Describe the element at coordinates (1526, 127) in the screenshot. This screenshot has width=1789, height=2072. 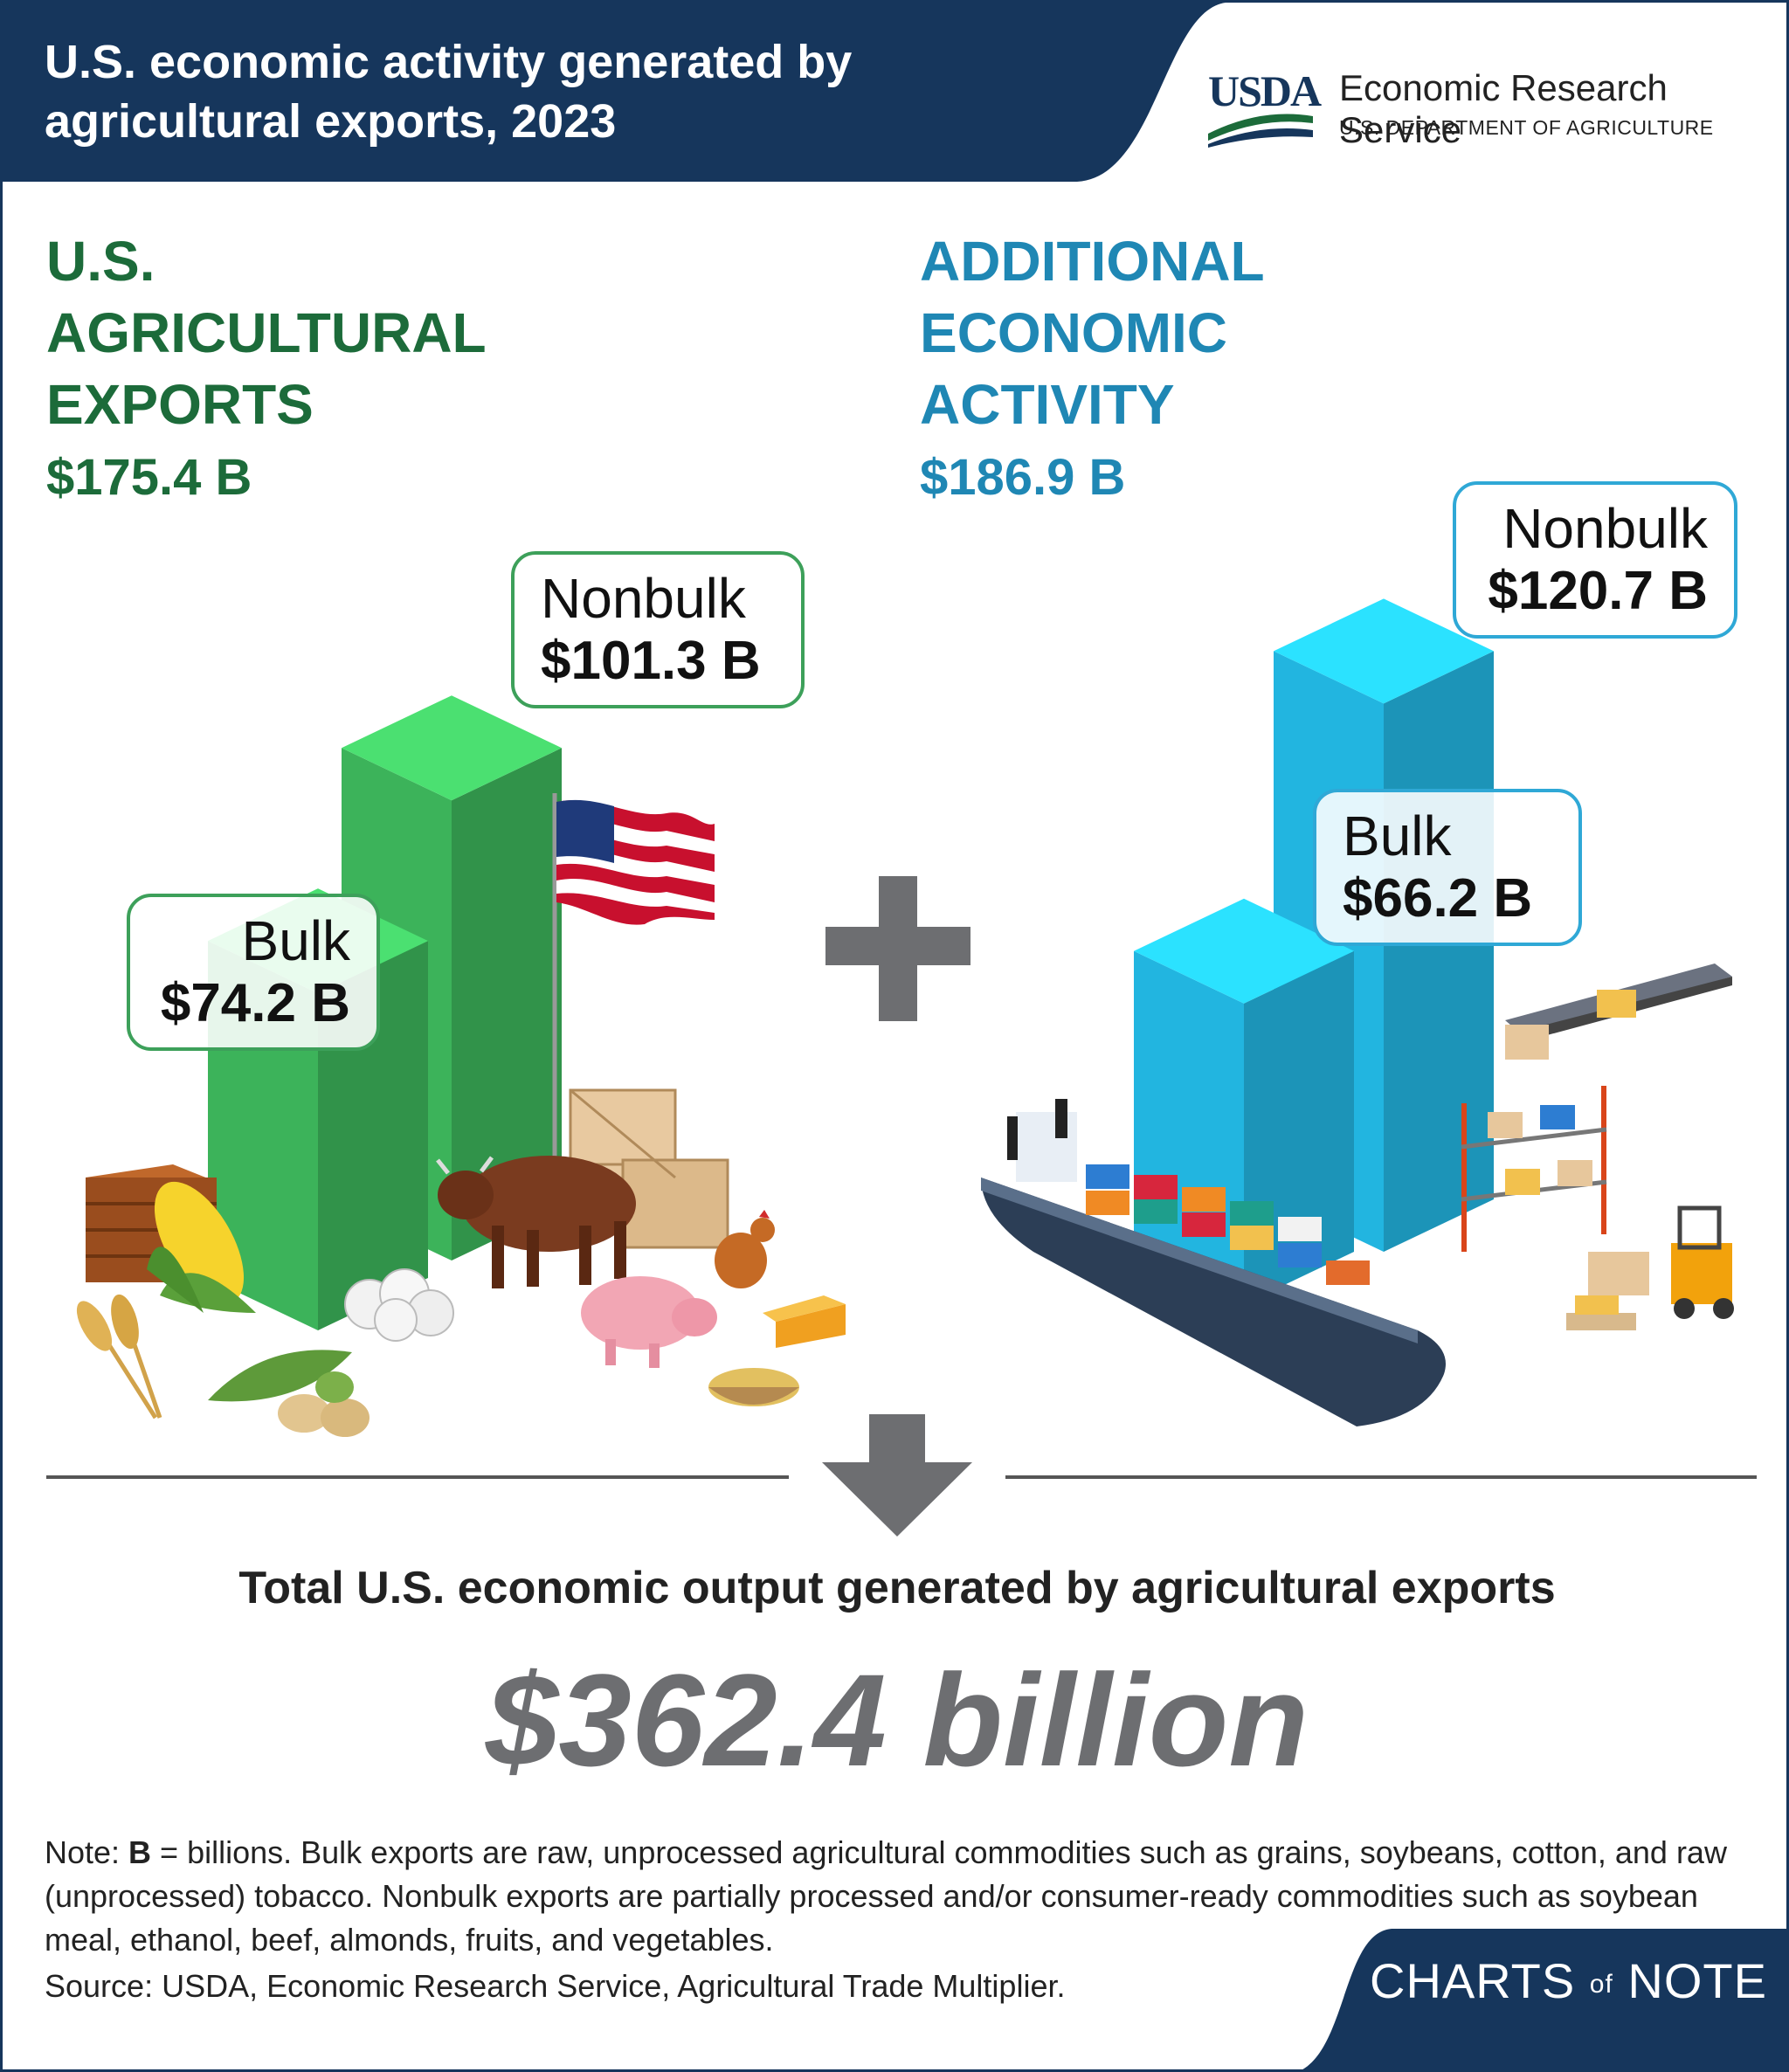
I see `agency-department: U.S. DEPARTMENT OF AGRICULTURE` at that location.